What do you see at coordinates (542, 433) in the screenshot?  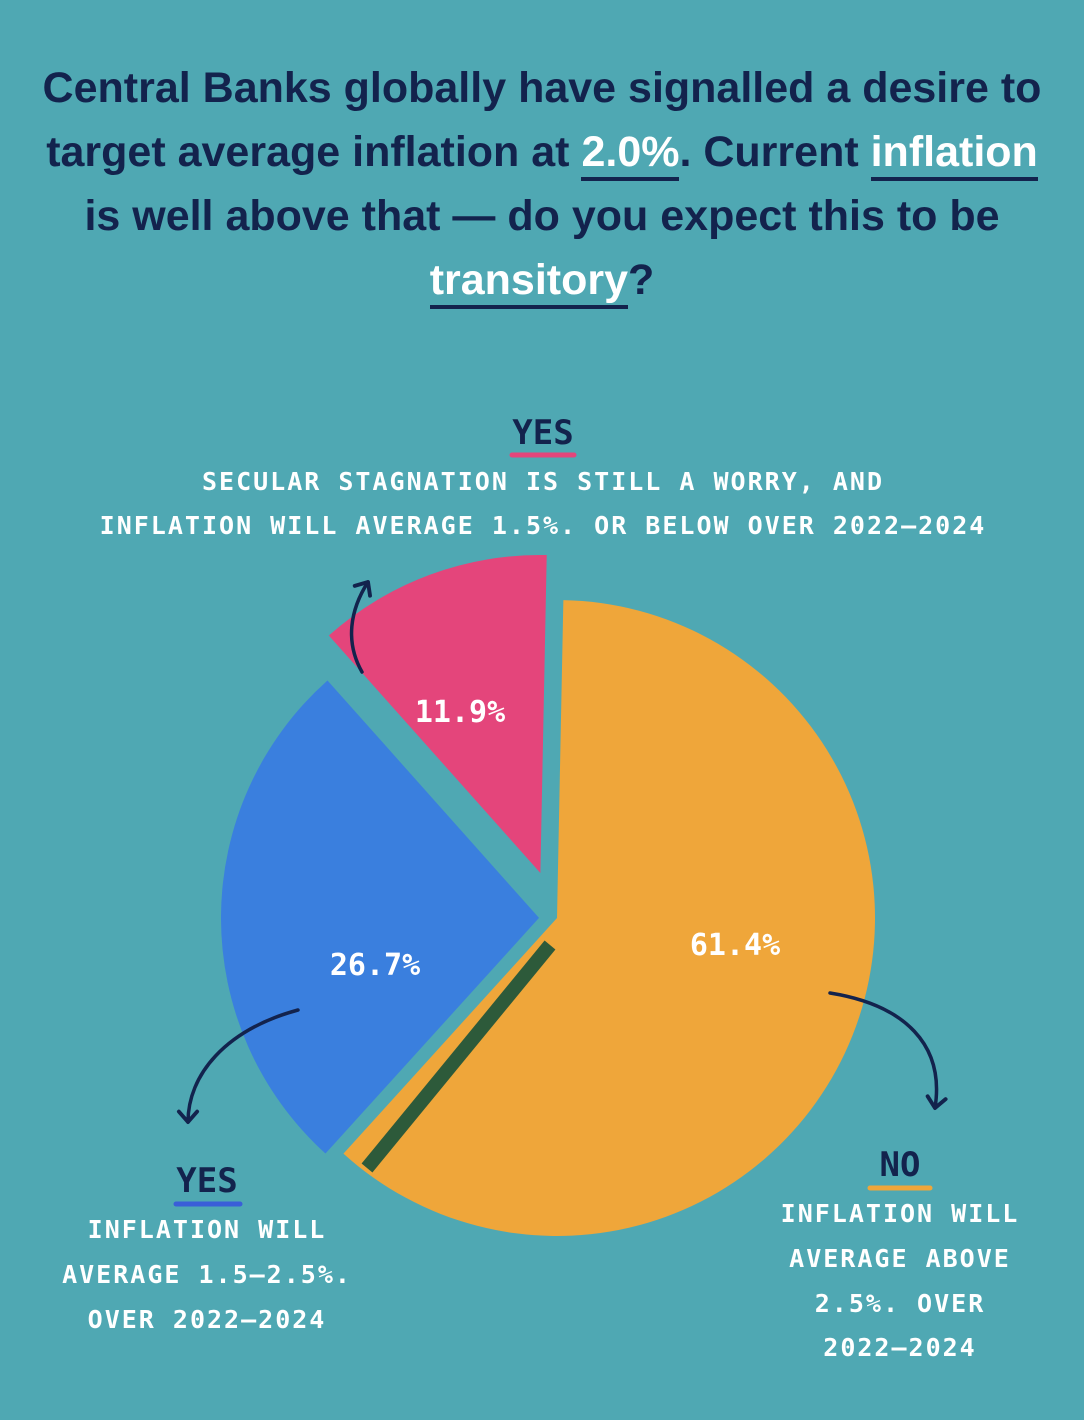 I see `heading-yes-low: YES` at bounding box center [542, 433].